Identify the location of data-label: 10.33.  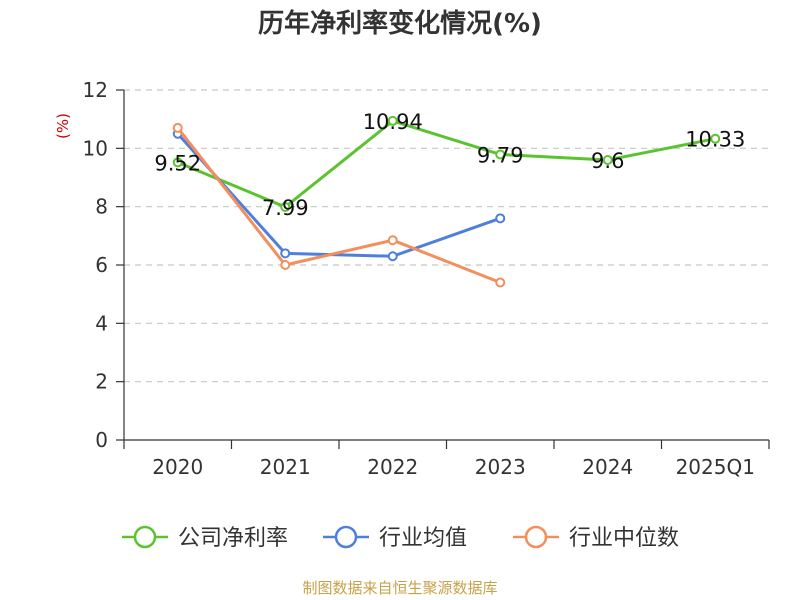
(715, 140).